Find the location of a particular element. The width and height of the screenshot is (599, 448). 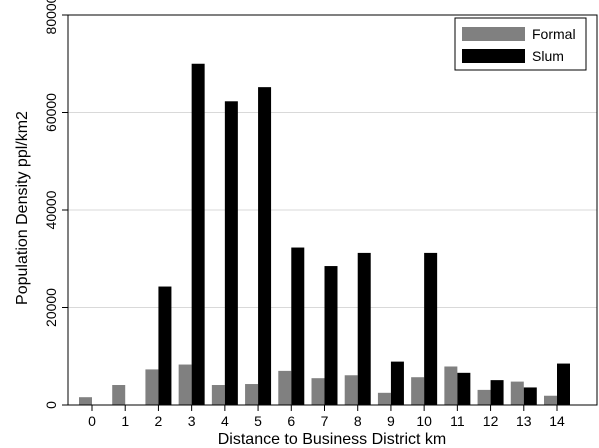

legend: Formal Slum is located at coordinates (520, 44).